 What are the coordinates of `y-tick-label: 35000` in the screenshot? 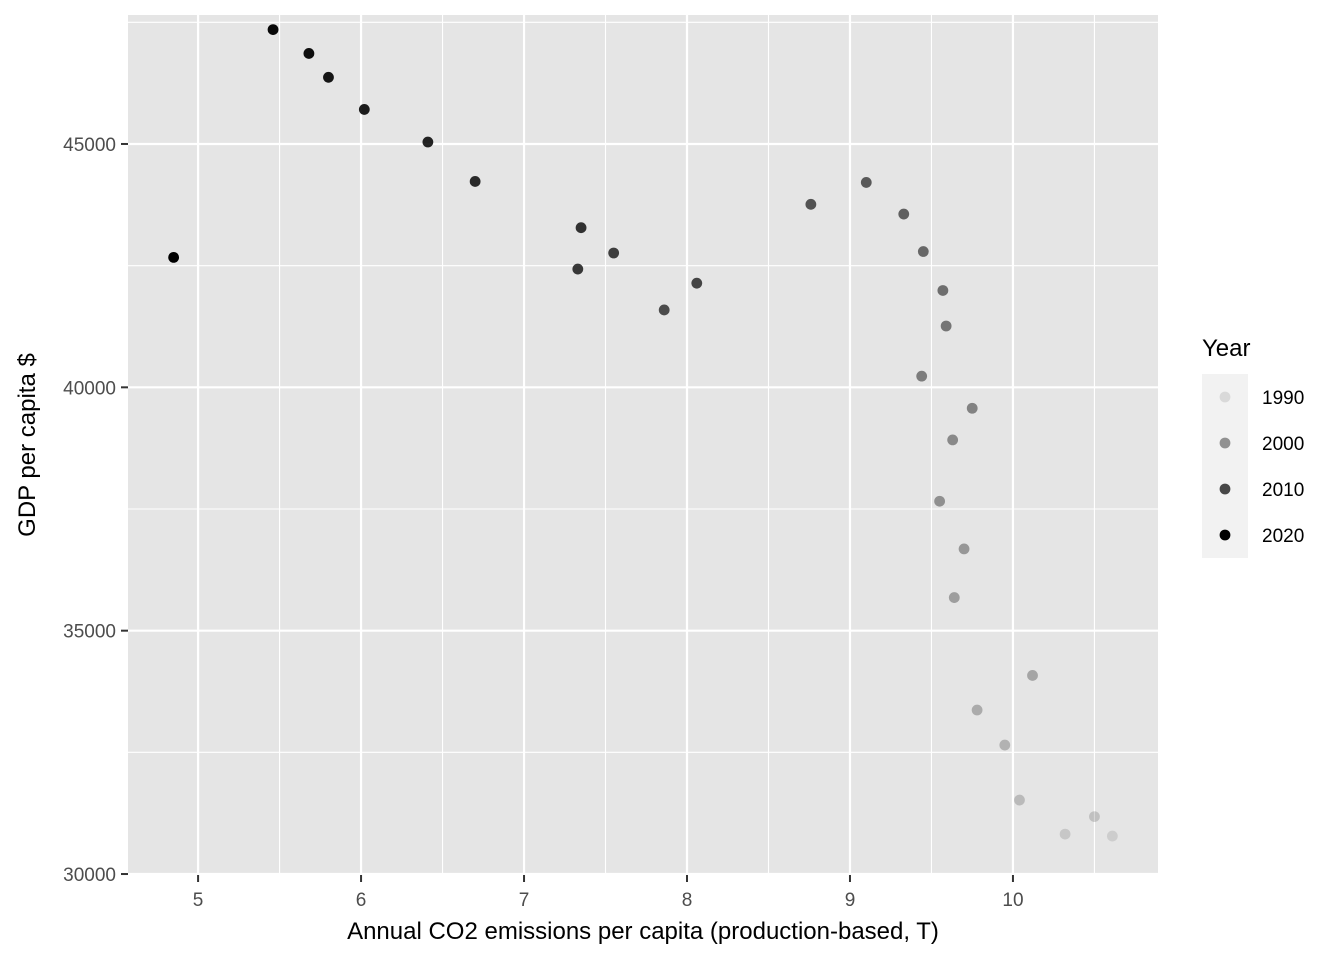 It's located at (89, 632).